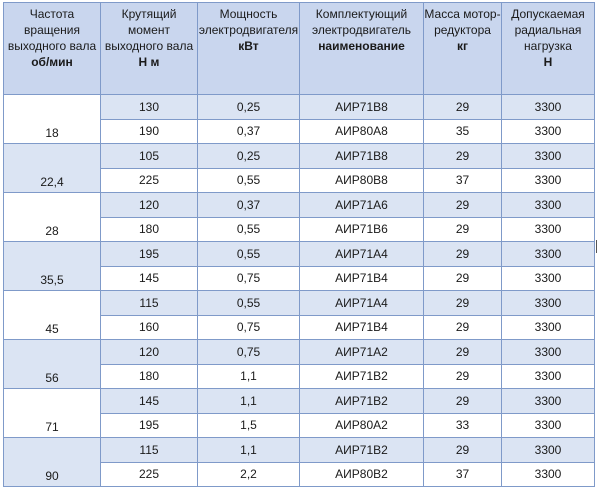 This screenshot has width=599, height=491. I want to click on table-row: 90 115 1,1 АИР71В2 29 3300, so click(299, 462).